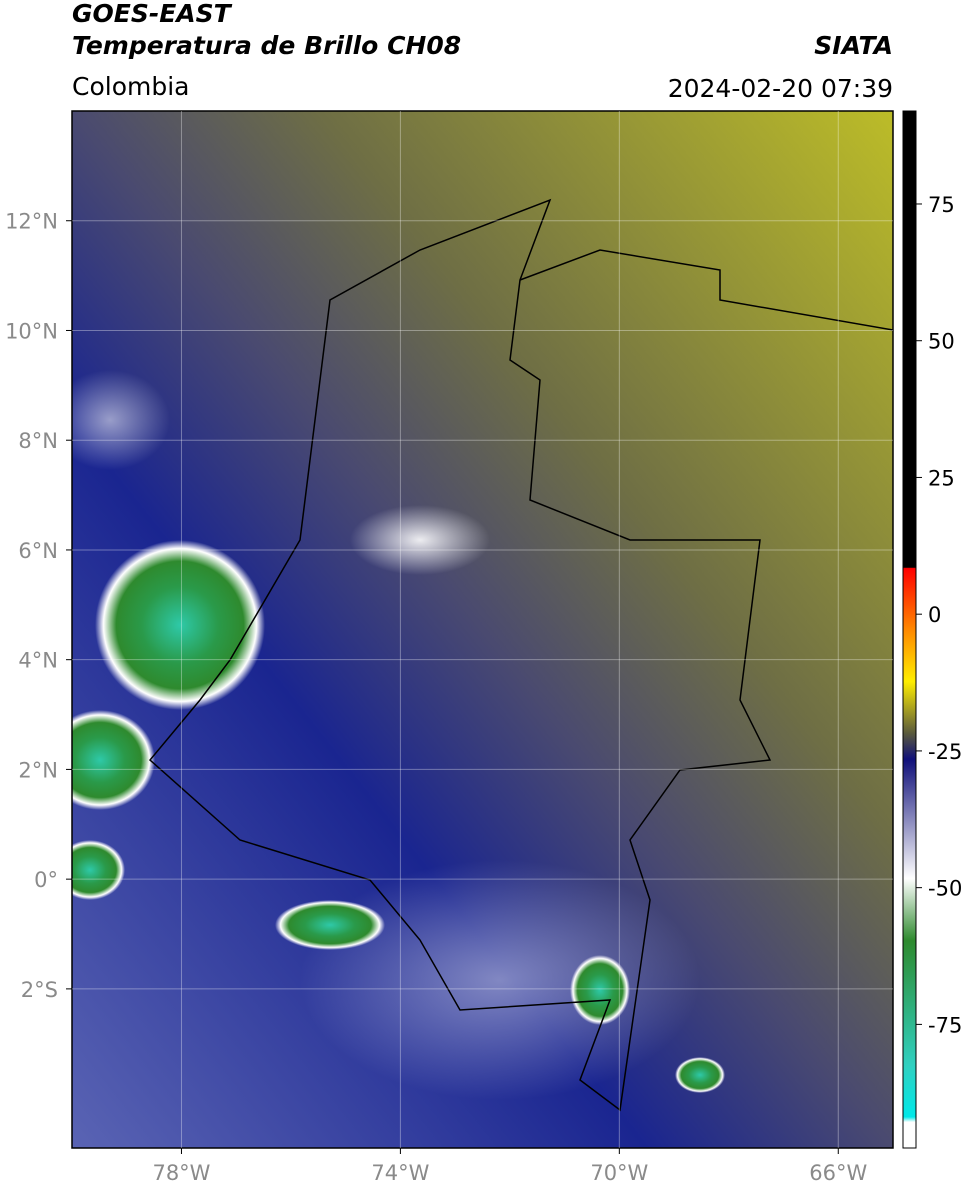 The height and width of the screenshot is (1190, 966). I want to click on colorbar-tick-label: 75, so click(941, 205).